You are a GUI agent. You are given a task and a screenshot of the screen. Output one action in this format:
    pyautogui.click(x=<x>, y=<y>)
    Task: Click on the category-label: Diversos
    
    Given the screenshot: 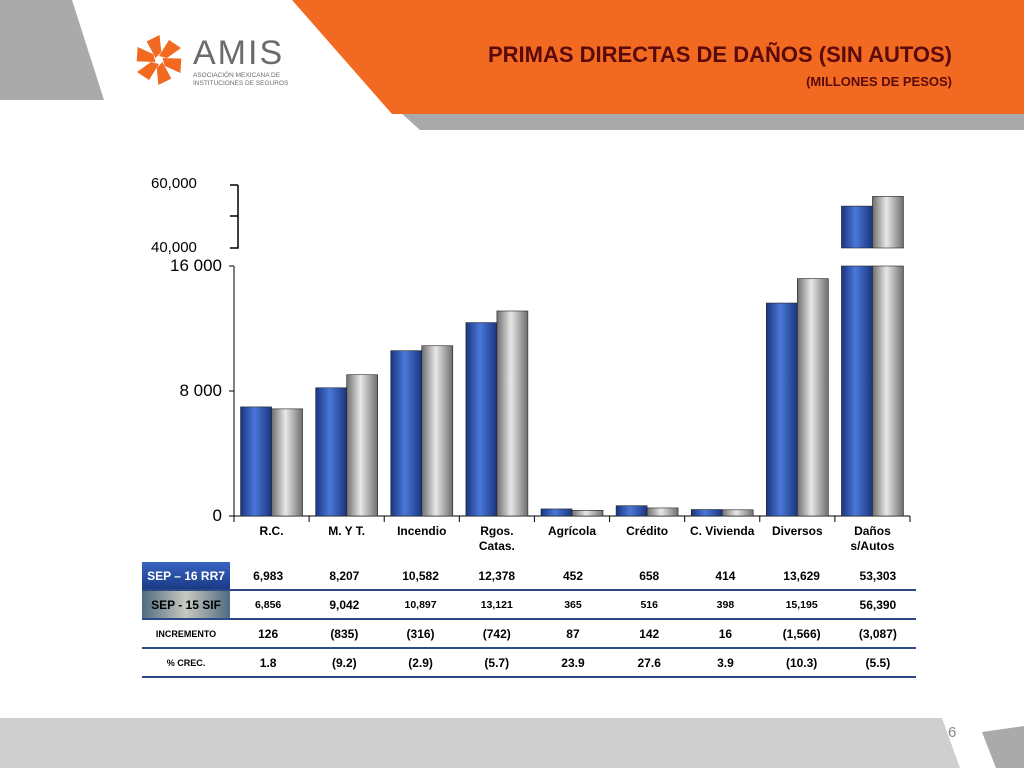 What is the action you would take?
    pyautogui.click(x=797, y=531)
    